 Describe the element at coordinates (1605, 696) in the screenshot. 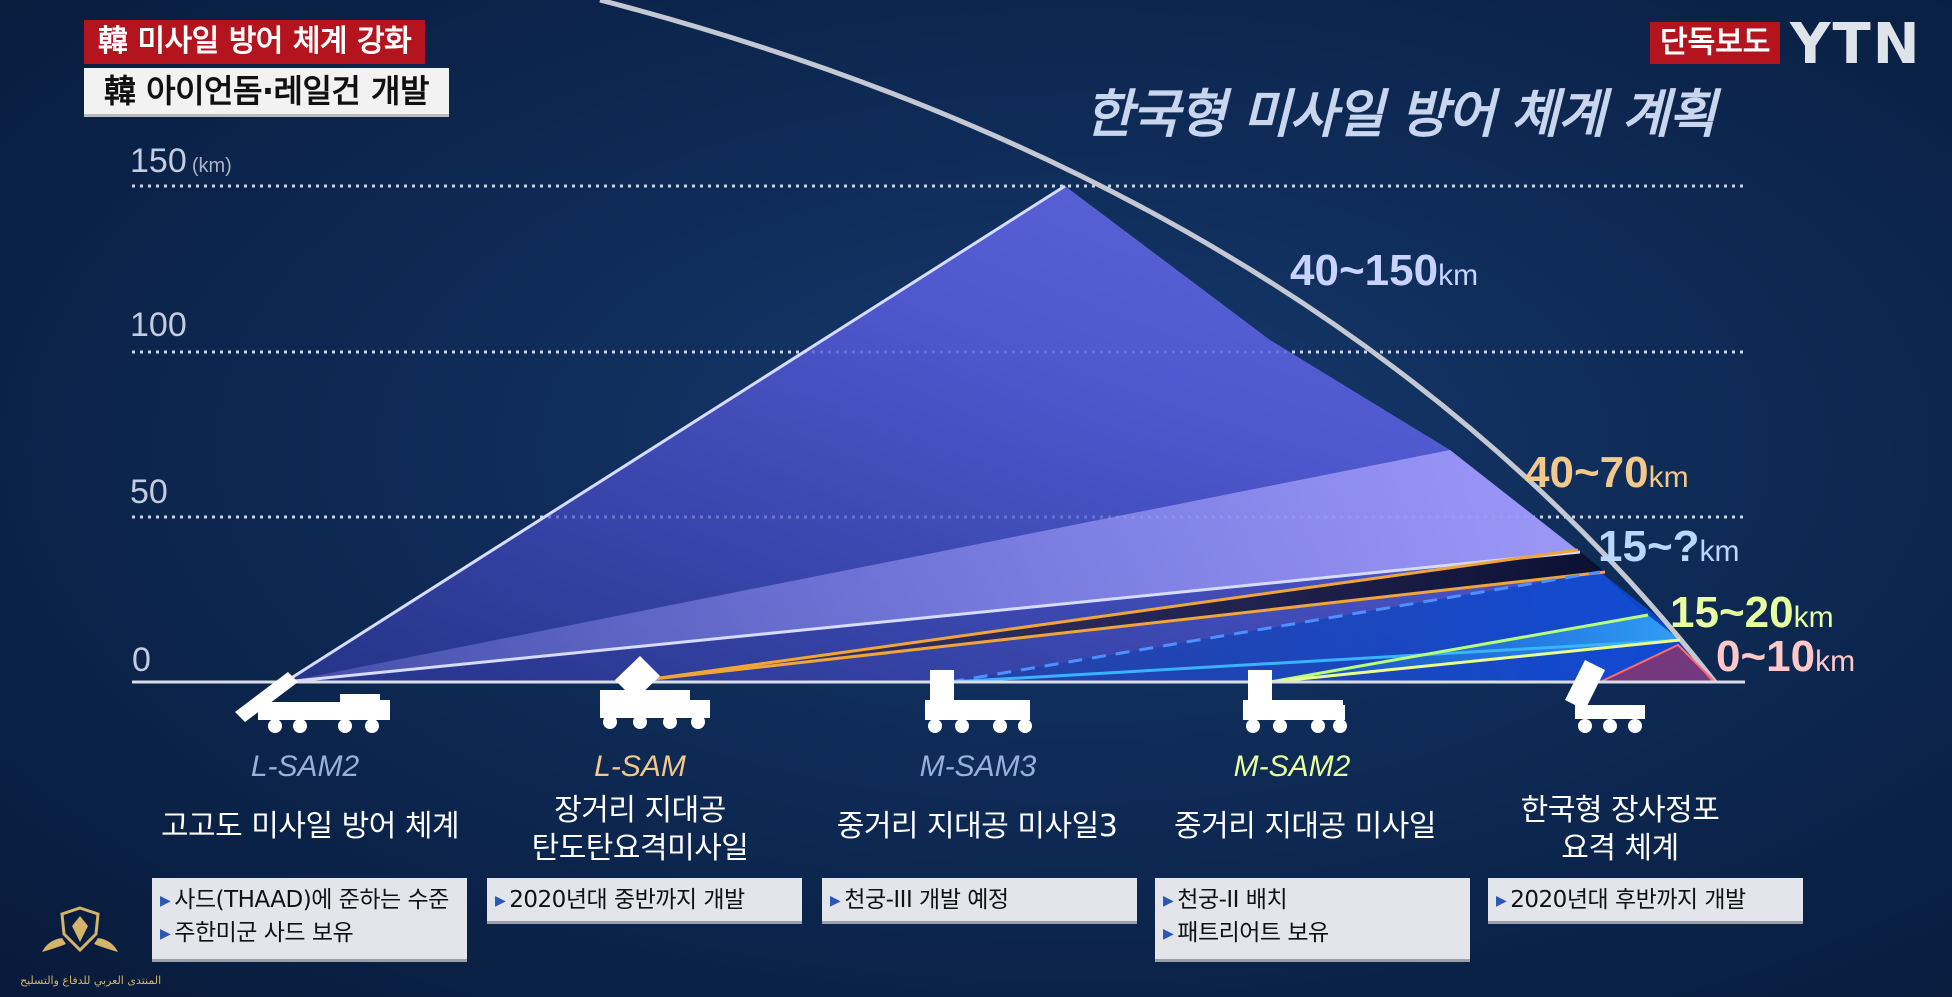

I see `lamd-launcher-icon` at that location.